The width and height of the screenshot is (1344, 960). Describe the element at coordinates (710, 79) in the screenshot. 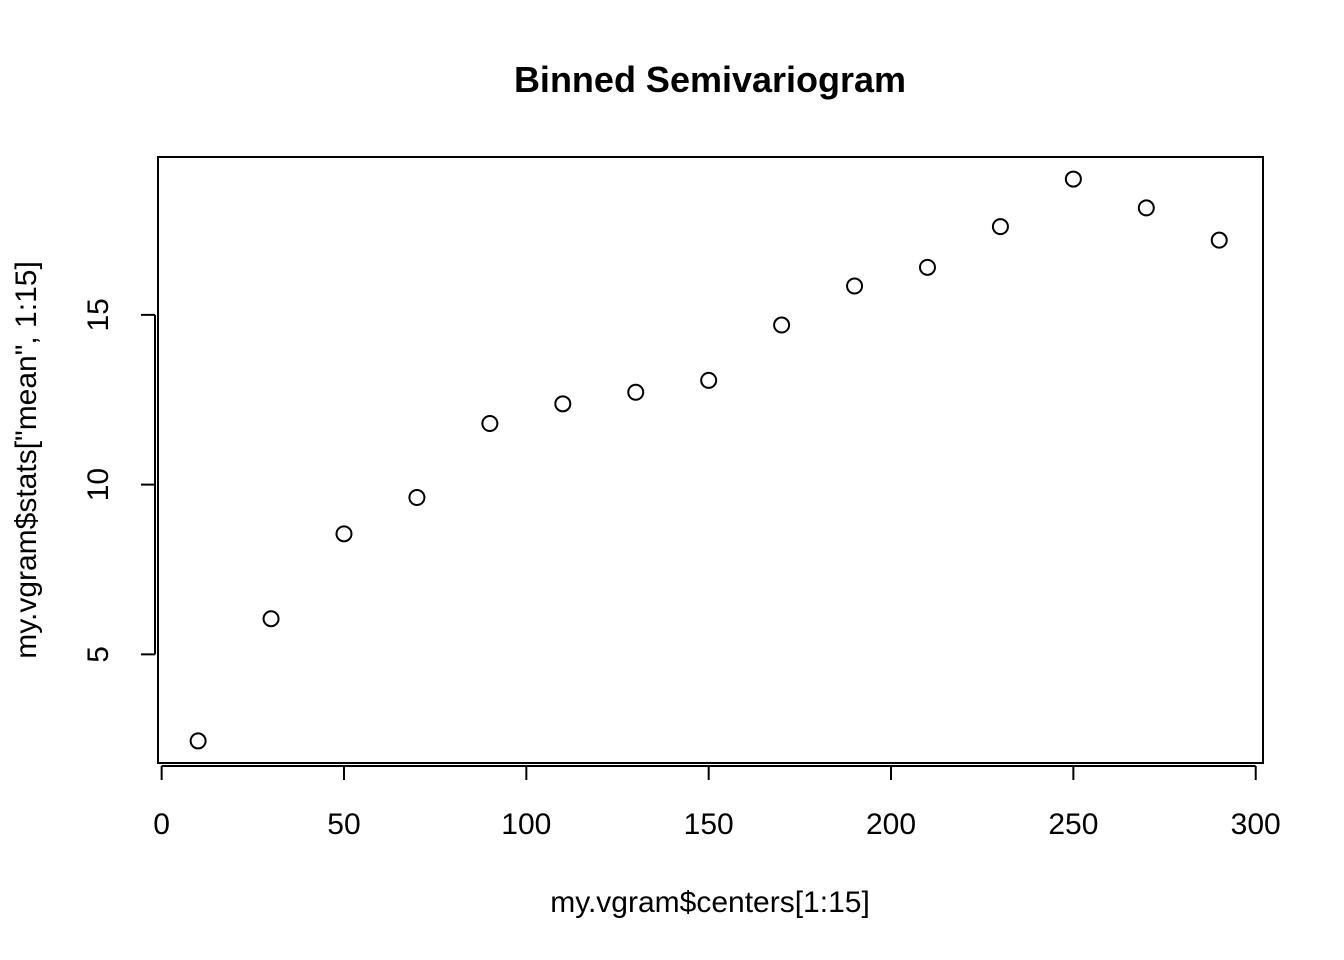

I see `chart-title: Binned Semivariogram` at that location.